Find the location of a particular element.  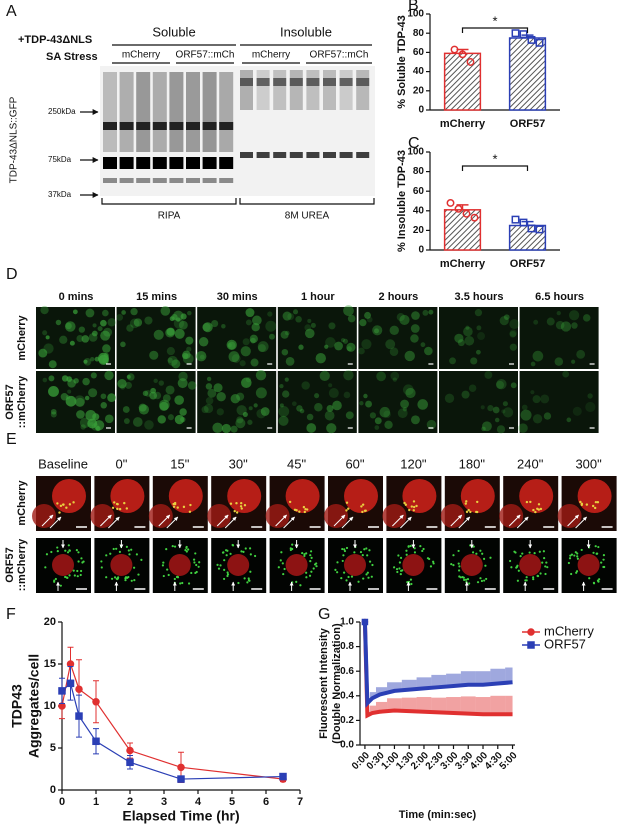

y-axis-label: % Soluble TDP-43 is located at coordinates (402, 62).